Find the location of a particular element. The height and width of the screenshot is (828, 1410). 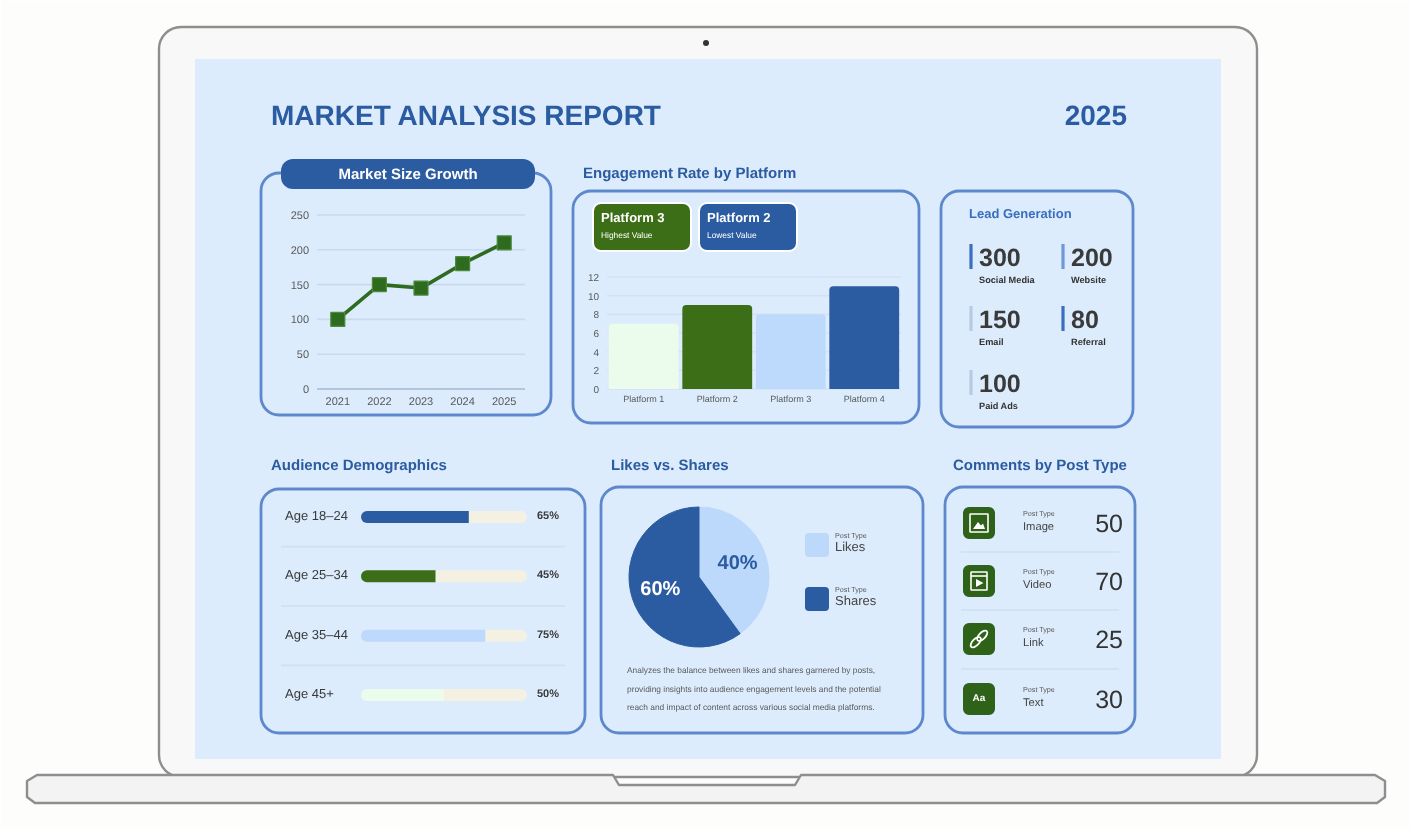

data-label: 30 is located at coordinates (1109, 700).